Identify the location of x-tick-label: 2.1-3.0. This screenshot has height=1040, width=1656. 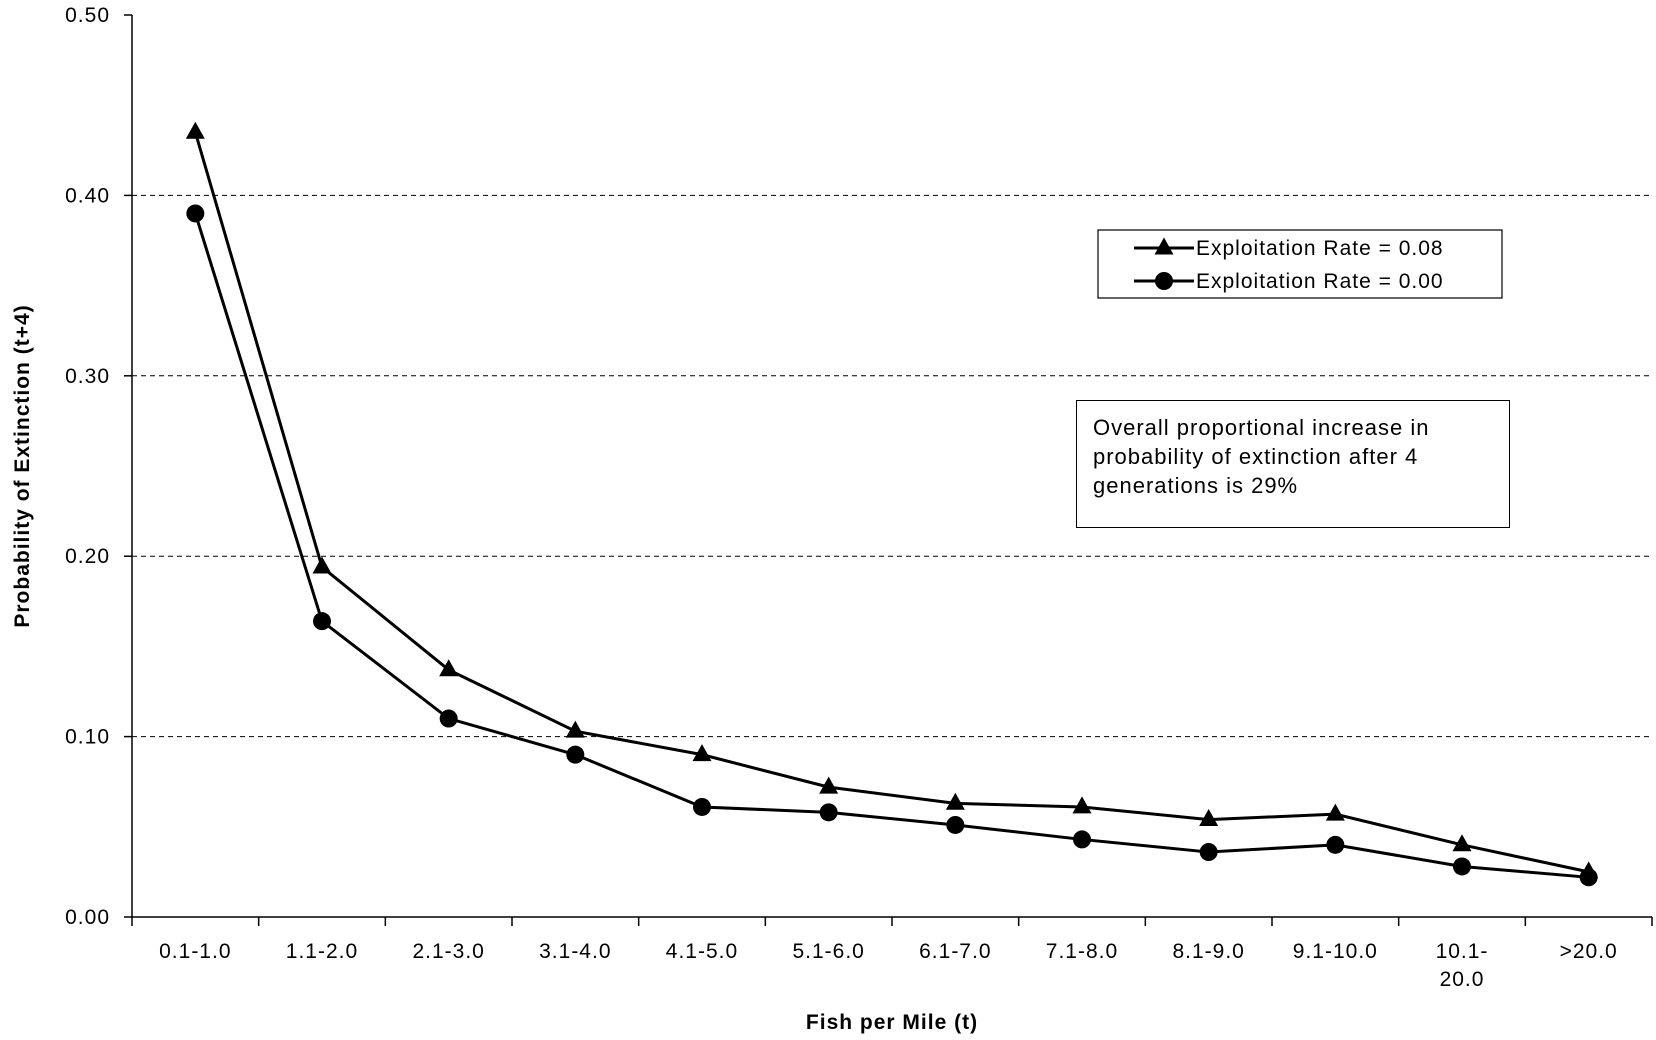
(448, 951).